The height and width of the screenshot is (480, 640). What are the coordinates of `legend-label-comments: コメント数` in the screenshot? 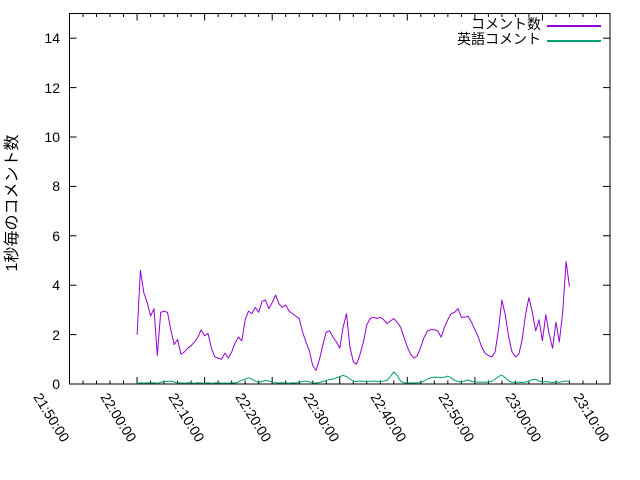 It's located at (506, 24).